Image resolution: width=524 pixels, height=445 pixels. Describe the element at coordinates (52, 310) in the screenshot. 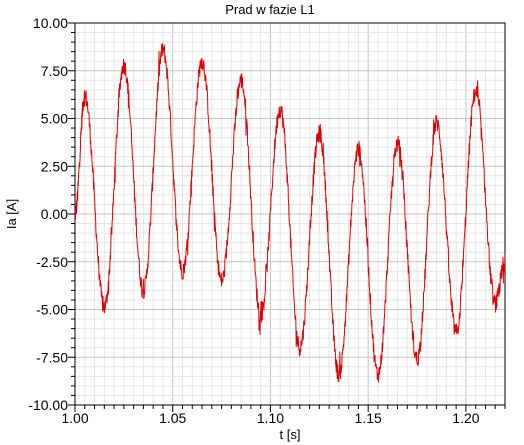

I see `y-tick-label: -5.00` at that location.